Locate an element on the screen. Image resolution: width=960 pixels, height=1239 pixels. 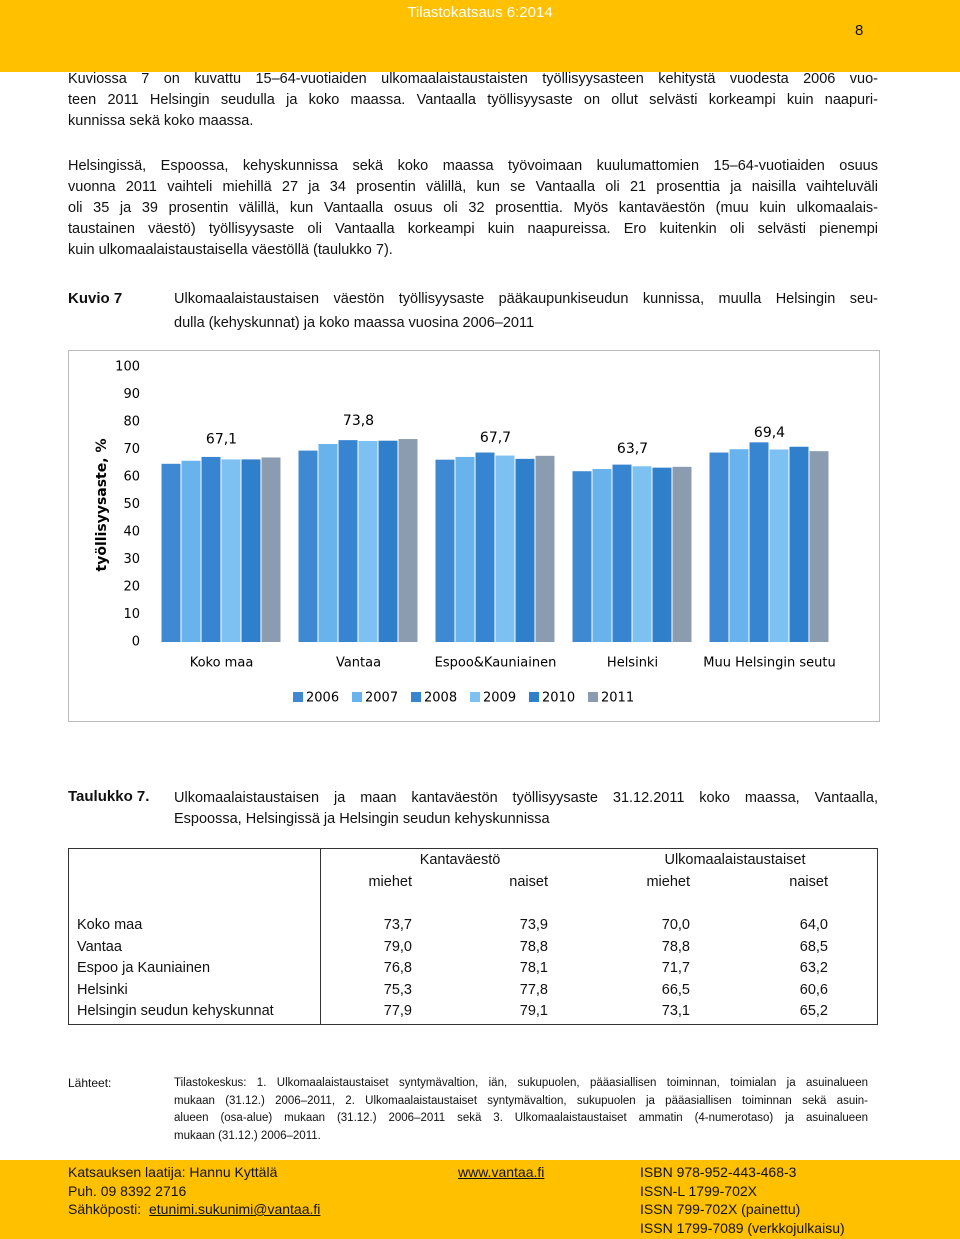
y-axis-title: työllisyysaste, % is located at coordinates (102, 505).